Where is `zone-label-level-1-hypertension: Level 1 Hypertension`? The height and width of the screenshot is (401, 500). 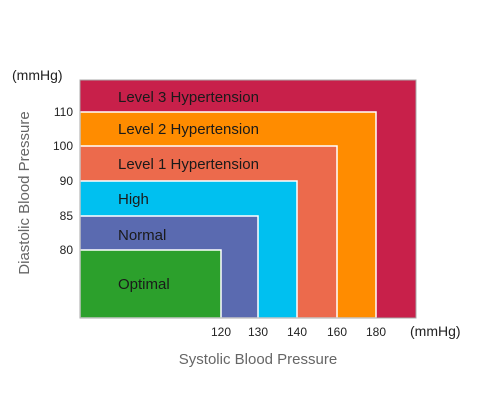
zone-label-level-1-hypertension: Level 1 Hypertension is located at coordinates (188, 164).